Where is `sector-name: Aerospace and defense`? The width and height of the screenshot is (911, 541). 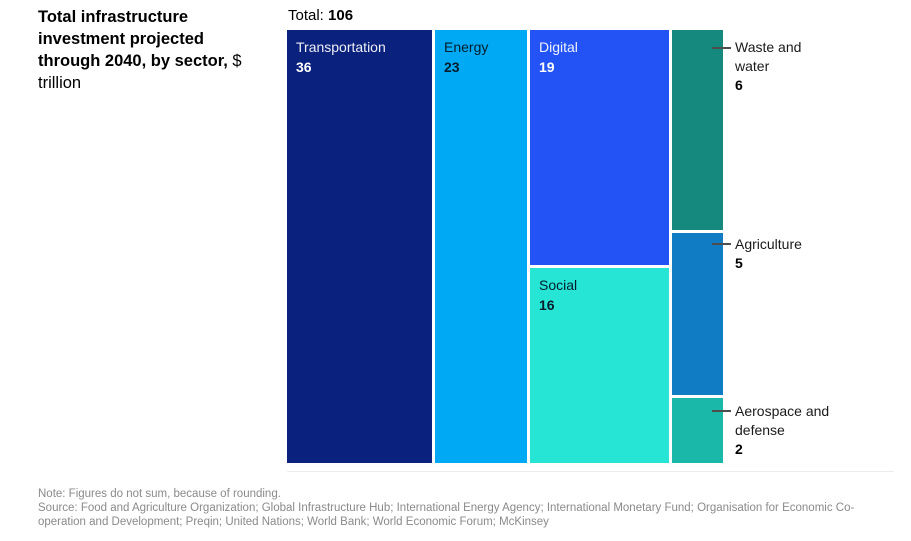 sector-name: Aerospace and defense is located at coordinates (782, 420).